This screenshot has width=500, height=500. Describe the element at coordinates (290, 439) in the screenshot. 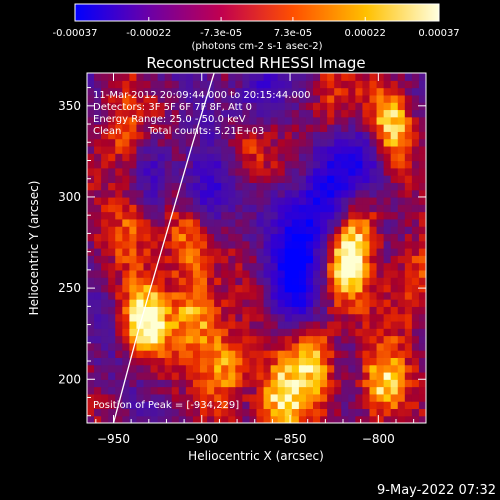

I see `x-tick-label: −850` at that location.